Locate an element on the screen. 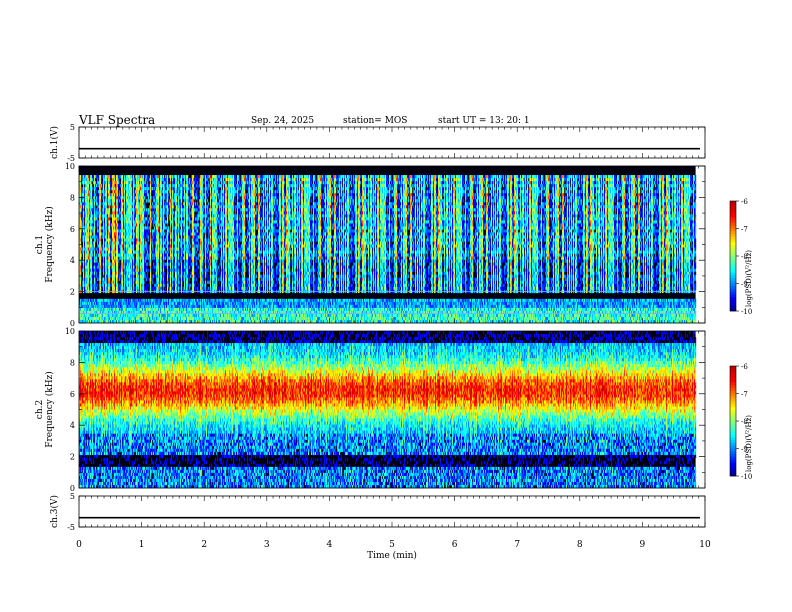  x-axis-label: Time (min) is located at coordinates (392, 555).